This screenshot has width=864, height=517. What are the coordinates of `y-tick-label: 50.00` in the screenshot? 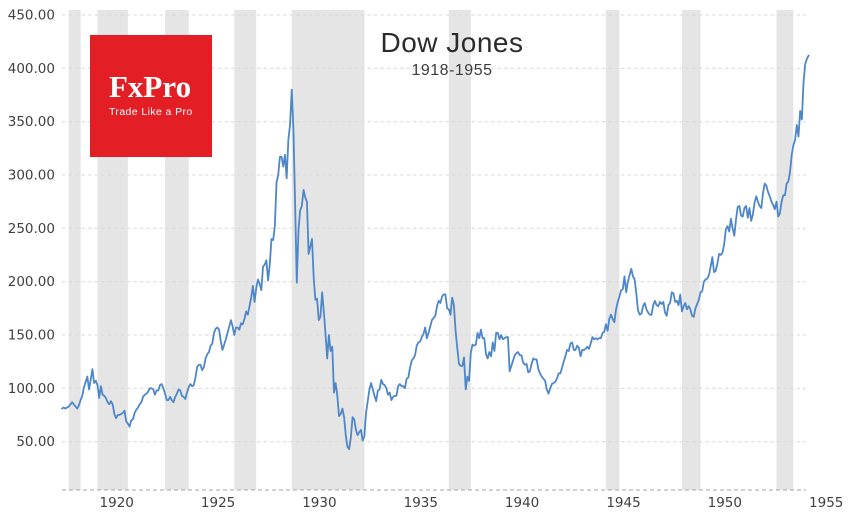 It's located at (35, 442).